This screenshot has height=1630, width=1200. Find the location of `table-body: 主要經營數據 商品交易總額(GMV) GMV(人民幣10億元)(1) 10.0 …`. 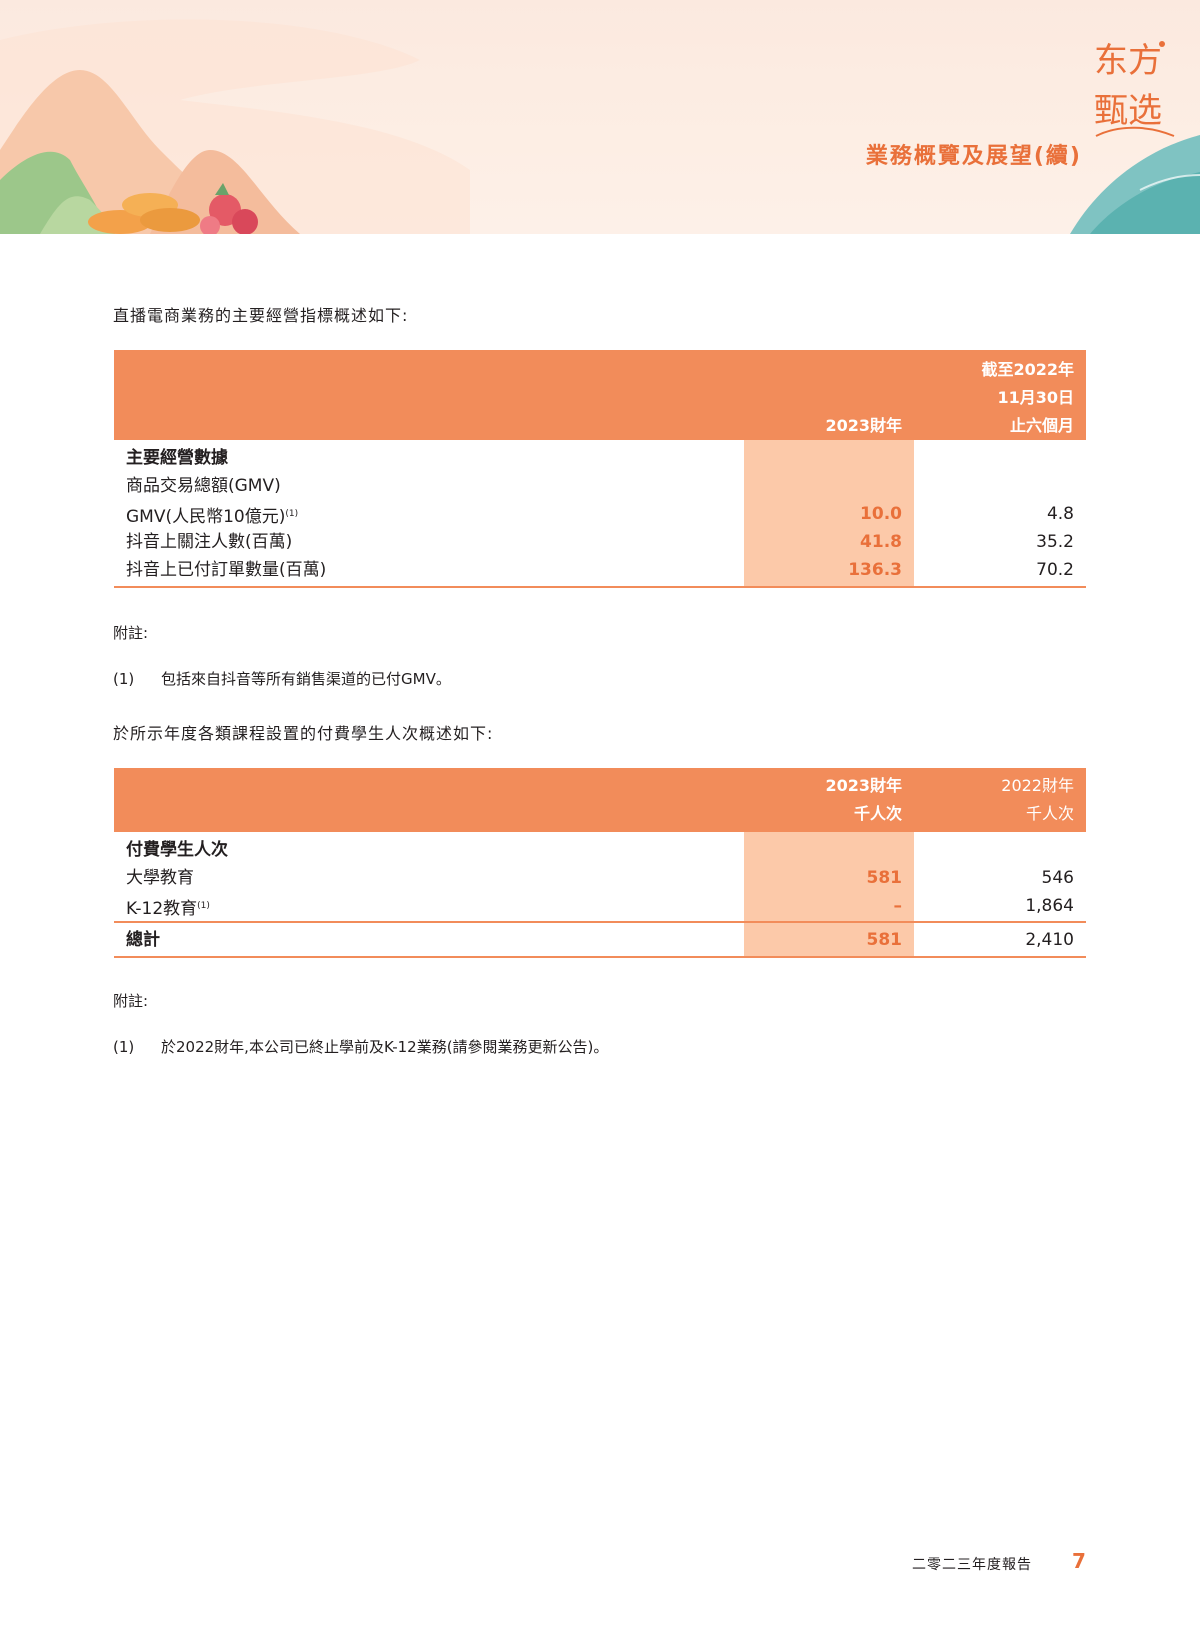

table-body: 主要經營數據 商品交易總額(GMV) GMV(人民幣10億元)(1) 10.0 … is located at coordinates (600, 514).